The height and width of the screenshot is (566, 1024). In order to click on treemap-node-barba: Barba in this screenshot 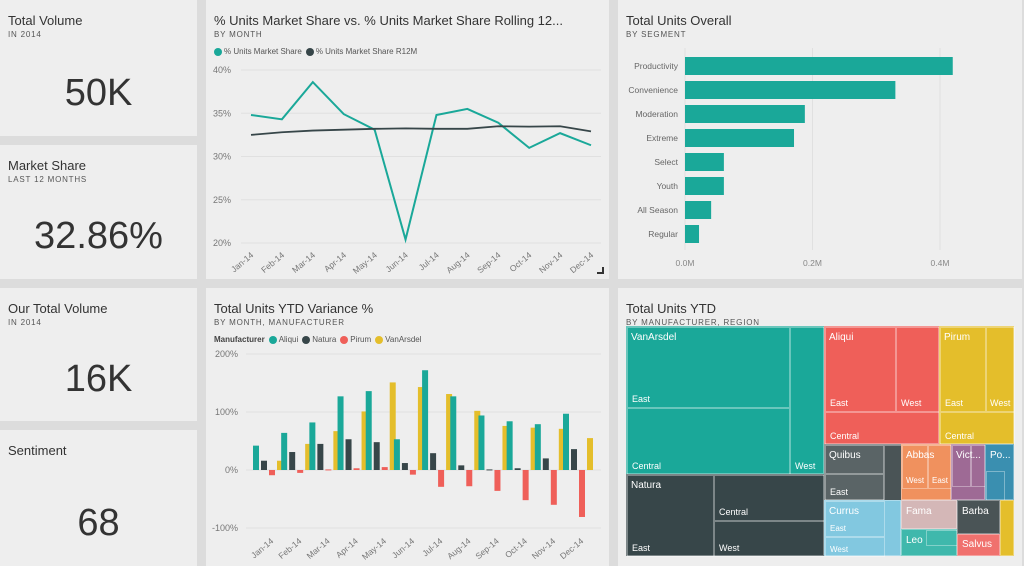, I will do `click(978, 517)`.